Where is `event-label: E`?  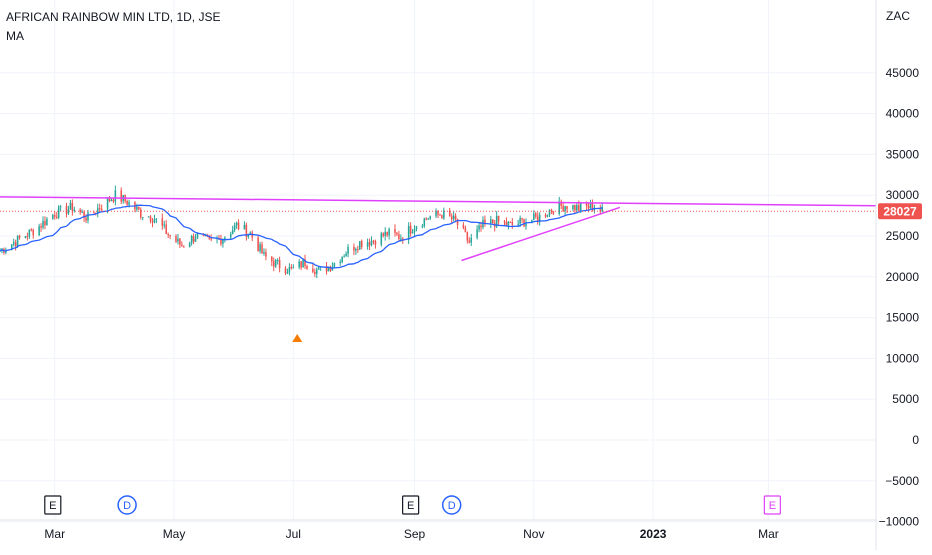
event-label: E is located at coordinates (52, 506).